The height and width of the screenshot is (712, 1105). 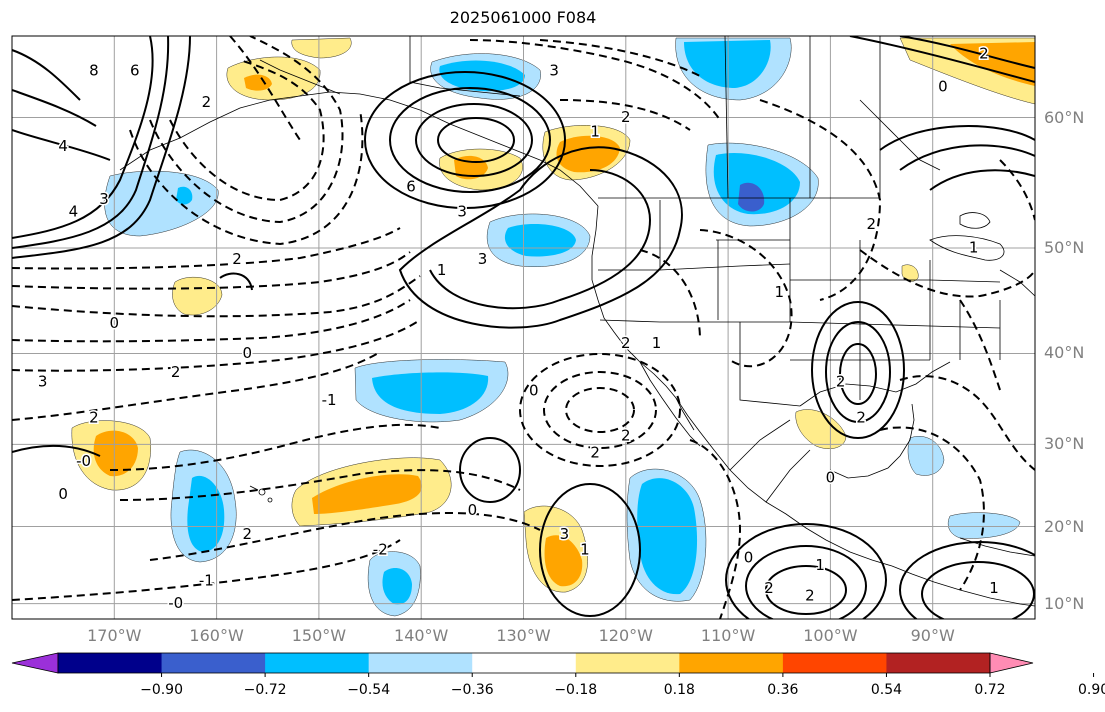 I want to click on longitude-label: 160°W, so click(x=216, y=635).